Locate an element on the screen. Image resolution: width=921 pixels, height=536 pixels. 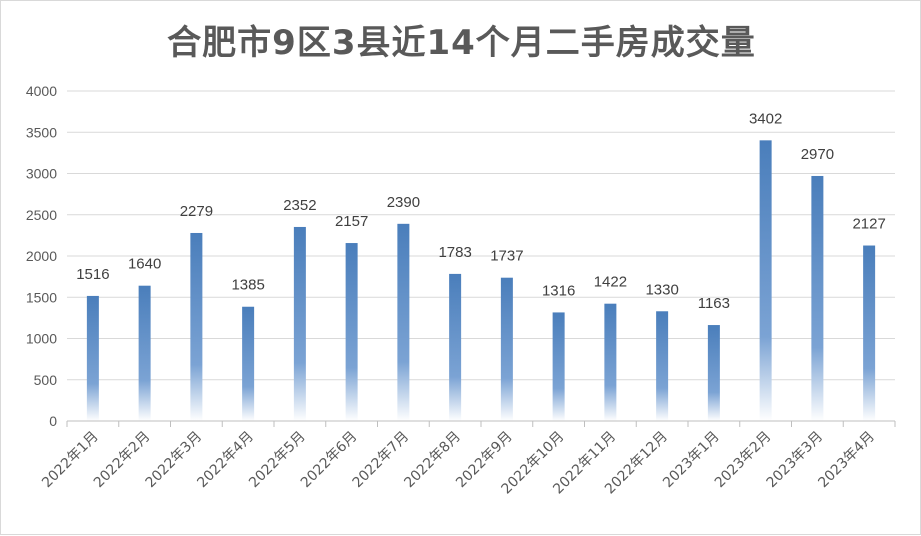
category-label: 2023年4月 is located at coordinates (846, 460).